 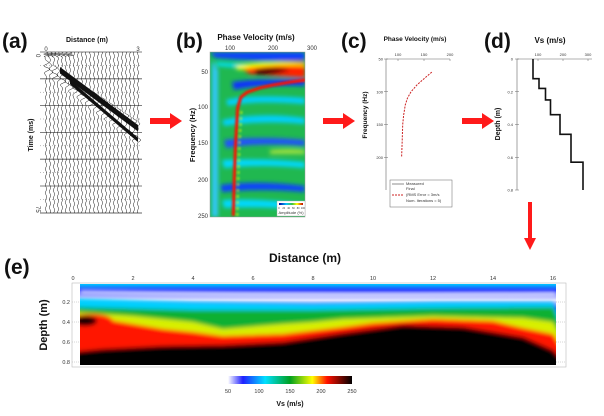 I want to click on panel-e-ytick: 0.2, so click(x=66, y=303).